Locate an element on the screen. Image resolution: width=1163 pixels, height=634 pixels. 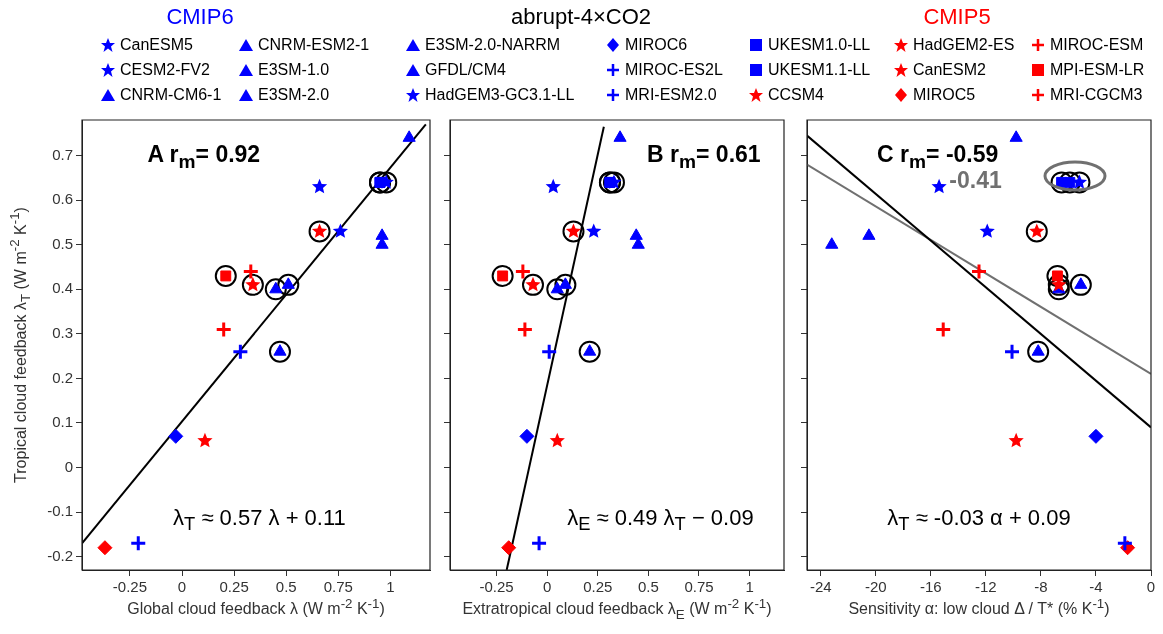
annotation: λ$_{T}$ ≈ -0.03 α + 0.09 is located at coordinates (979, 520).